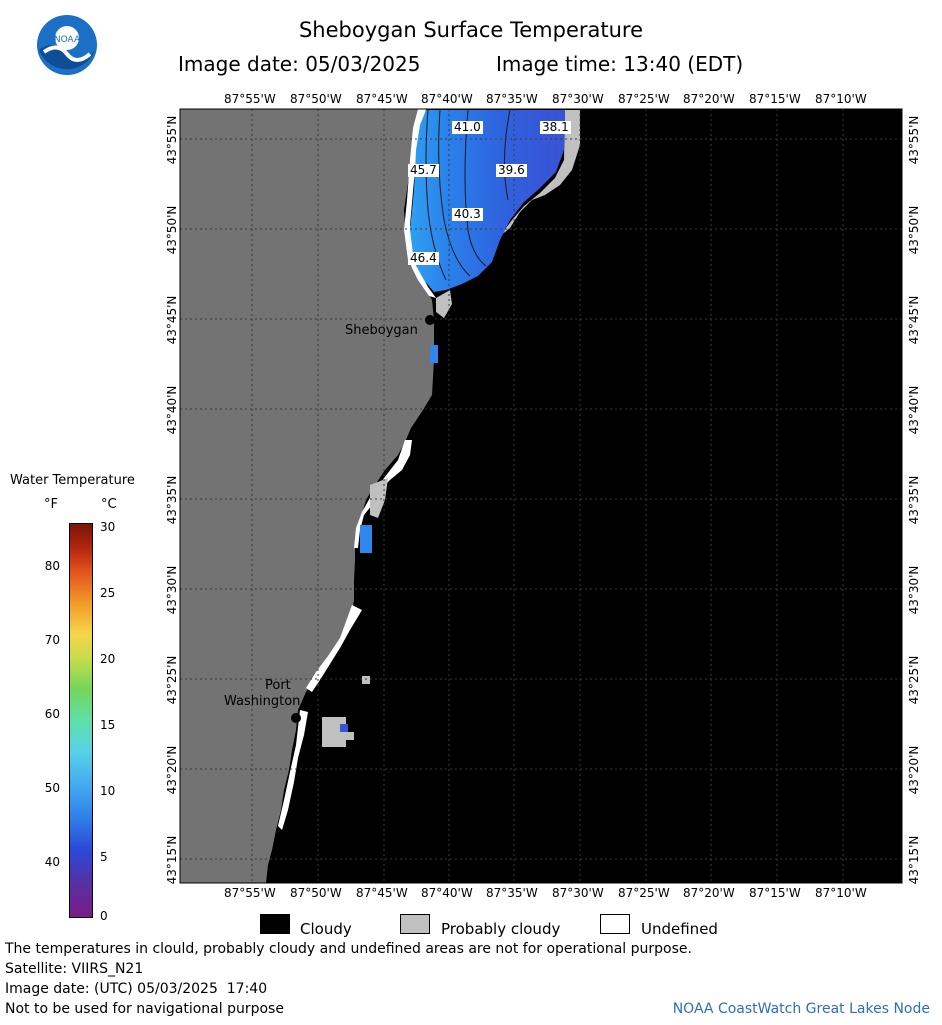 This screenshot has height=1025, width=942. Describe the element at coordinates (81, 720) in the screenshot. I see `temperature-colorbar` at that location.